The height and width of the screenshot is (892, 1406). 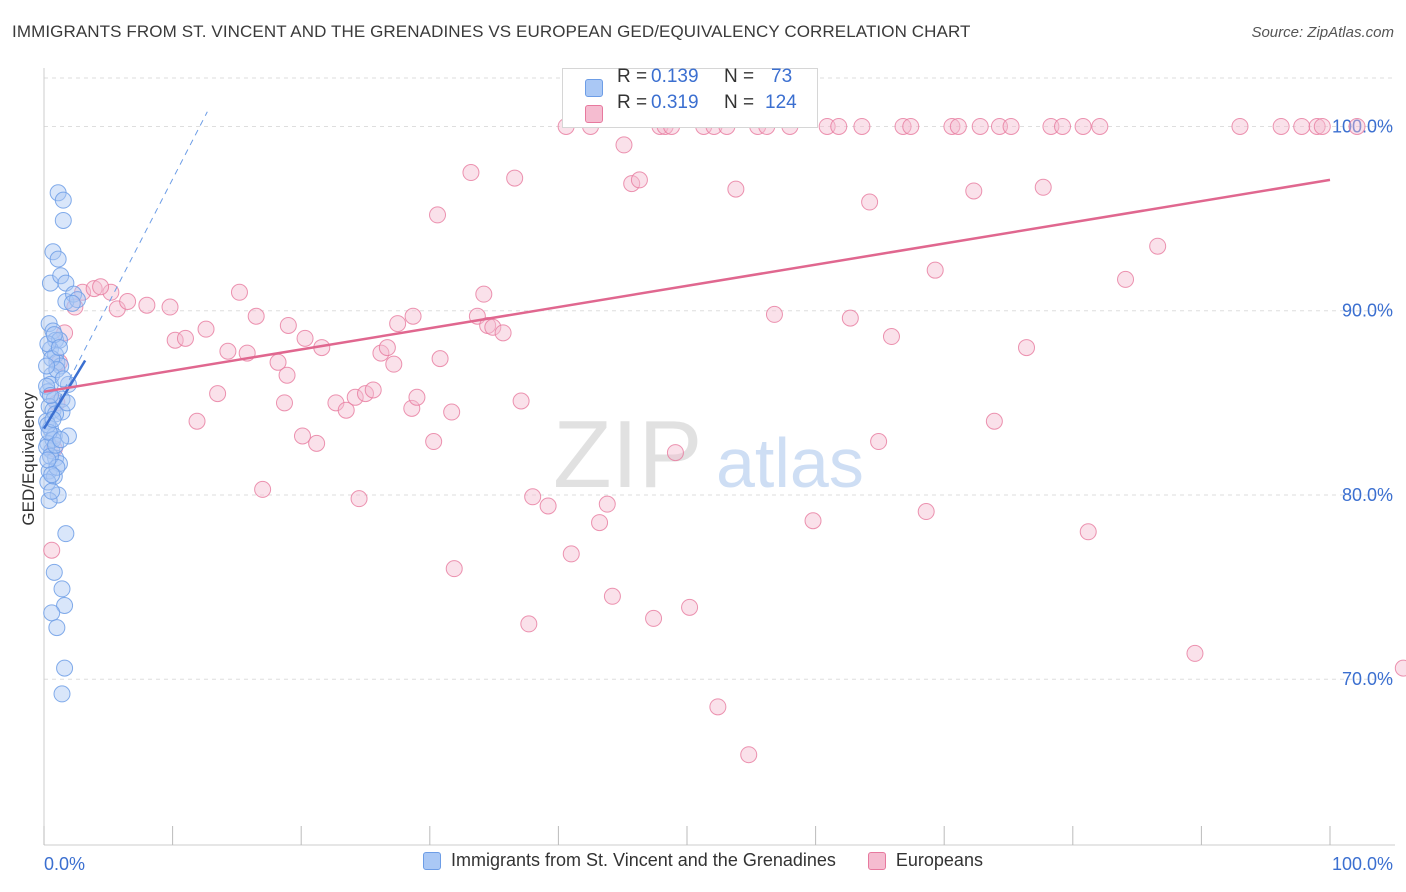 What do you see at coordinates (939, 860) in the screenshot?
I see `legend-label-europeans: Europeans` at bounding box center [939, 860].